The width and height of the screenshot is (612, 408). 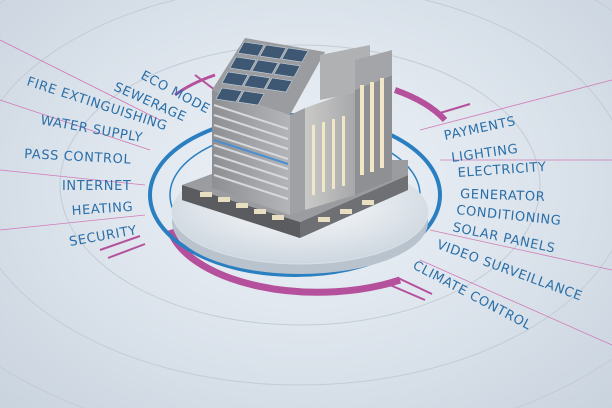 What do you see at coordinates (102, 209) in the screenshot?
I see `label-heating: HEATING` at bounding box center [102, 209].